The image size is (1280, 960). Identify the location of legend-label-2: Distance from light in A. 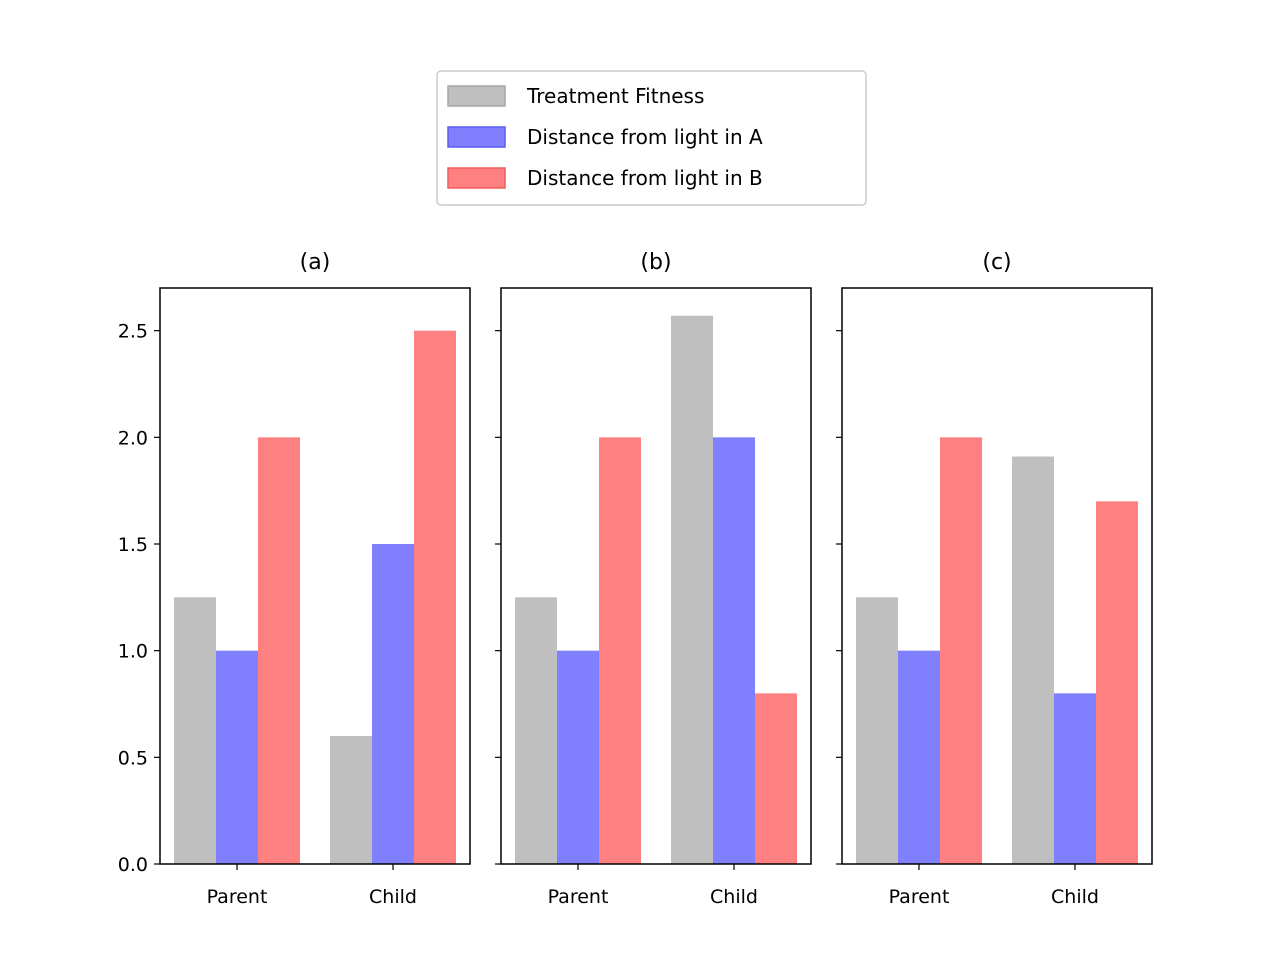
(645, 137).